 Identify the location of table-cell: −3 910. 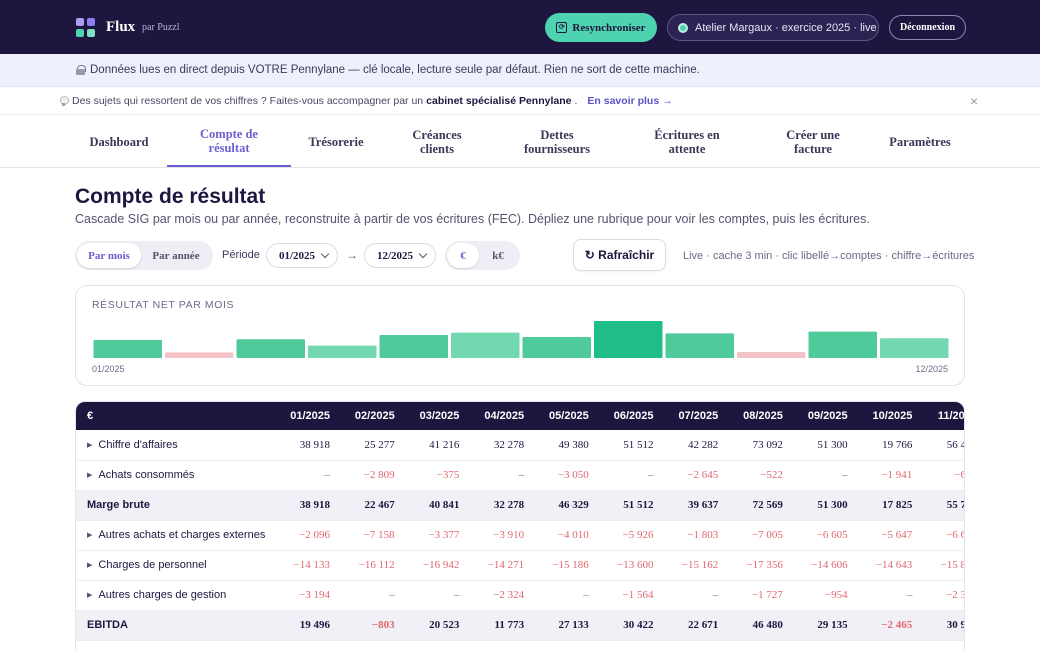
(509, 535).